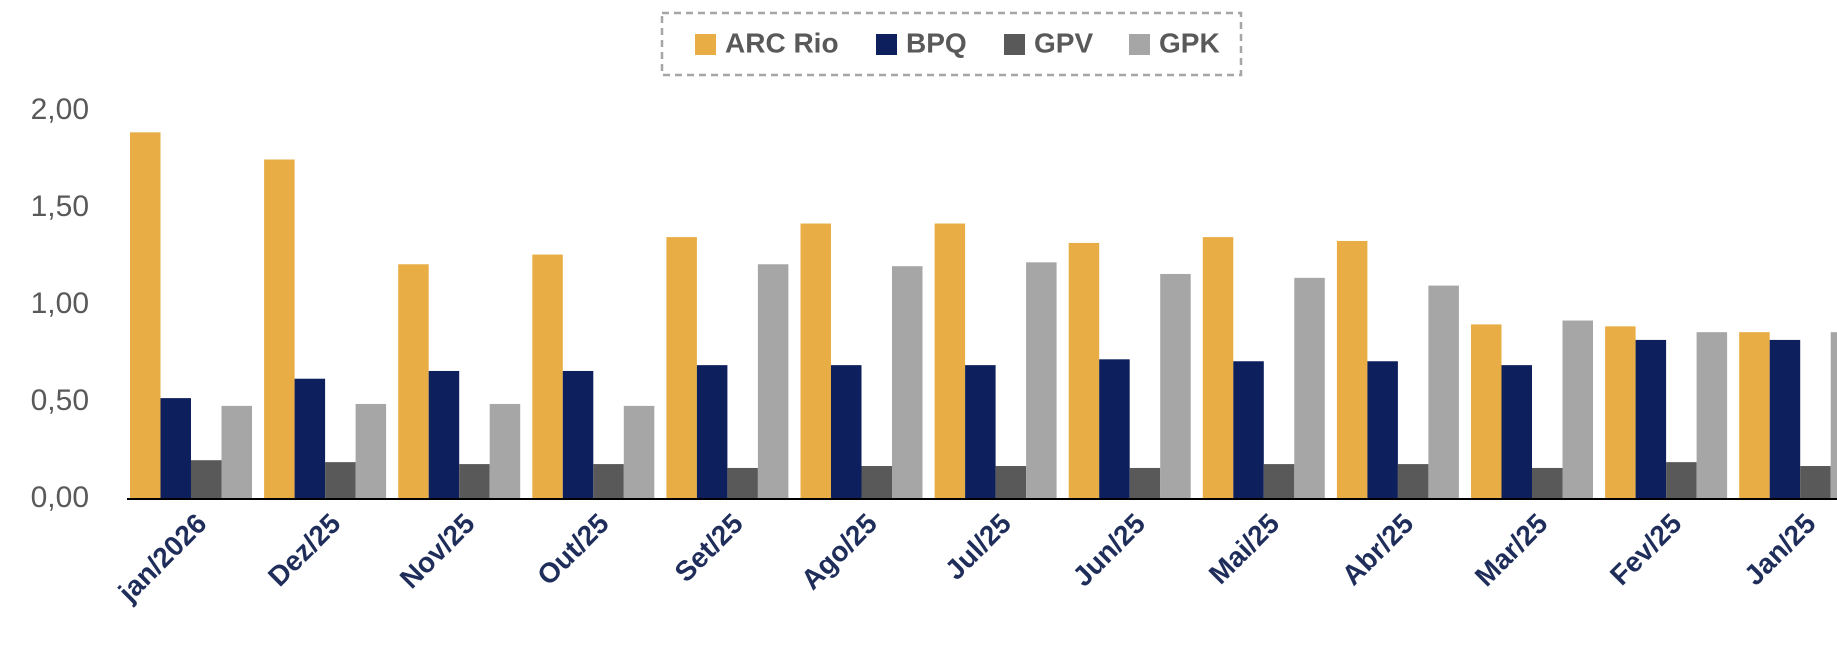 This screenshot has width=1837, height=648. What do you see at coordinates (1780, 550) in the screenshot?
I see `x-tick-label: Jan/25` at bounding box center [1780, 550].